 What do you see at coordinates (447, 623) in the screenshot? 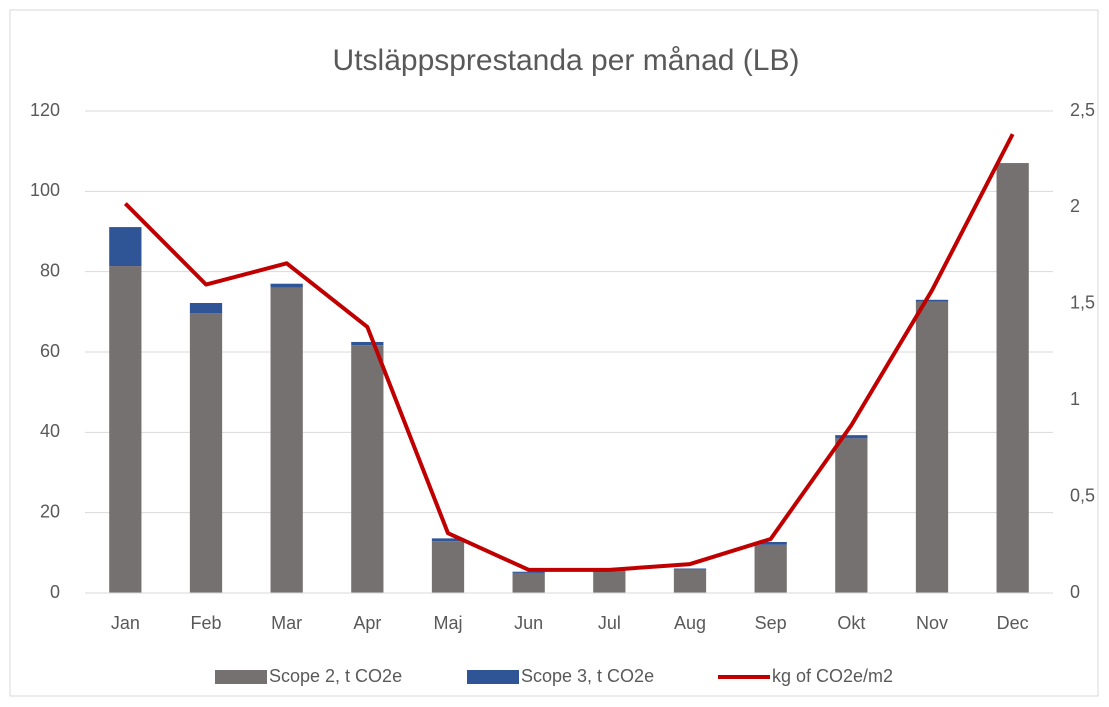
I see `x-tick-label: Maj` at bounding box center [447, 623].